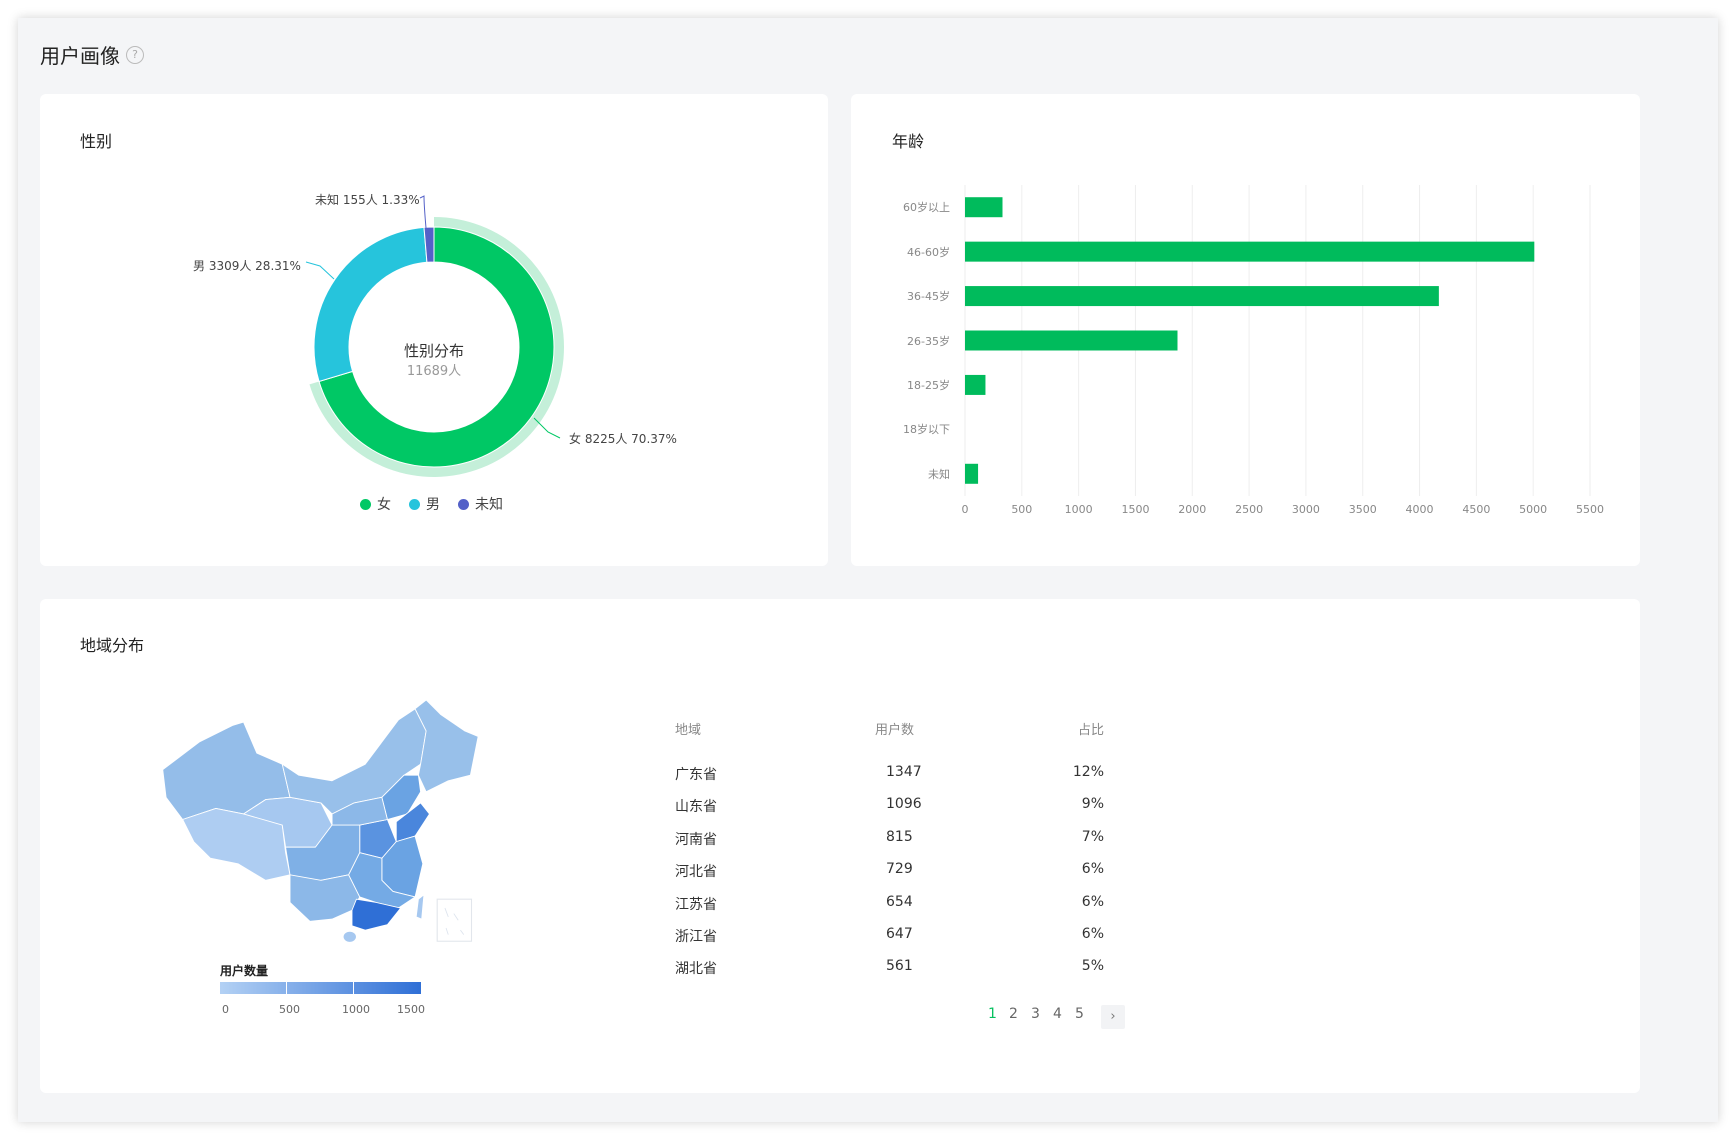  Describe the element at coordinates (1533, 509) in the screenshot. I see `x-tick-label: 5000` at that location.